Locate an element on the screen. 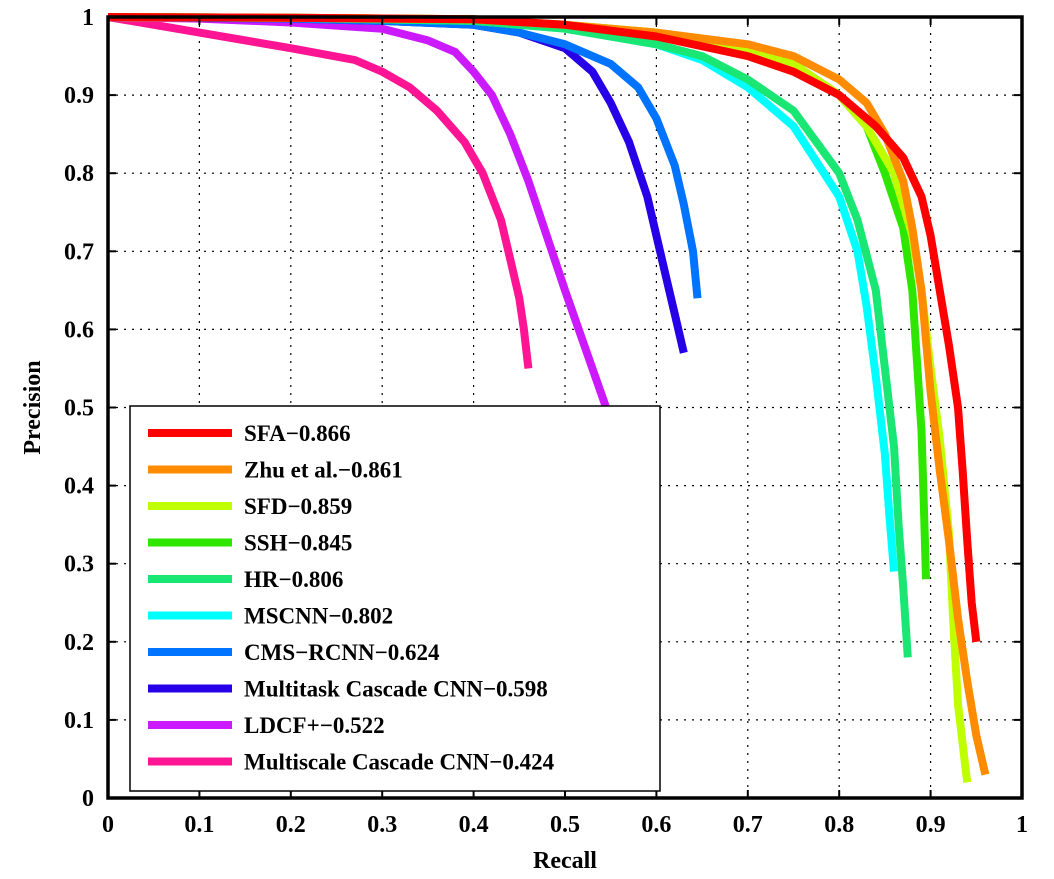 The width and height of the screenshot is (1054, 879). x-tick-label: 0.3 is located at coordinates (382, 825).